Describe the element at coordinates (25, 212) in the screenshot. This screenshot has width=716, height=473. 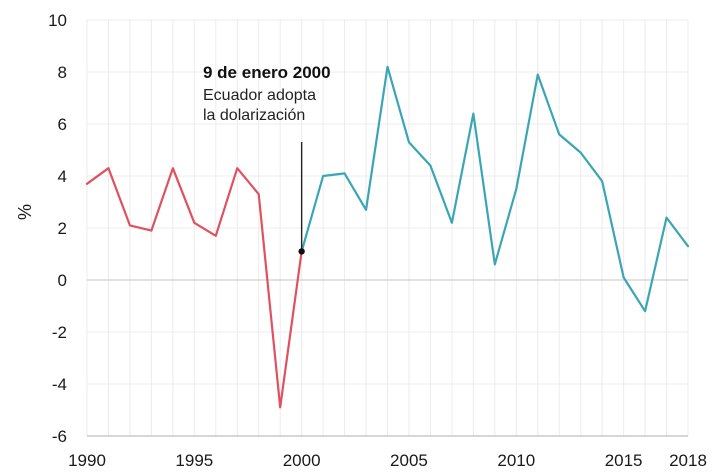
I see `y-axis-label: %` at that location.